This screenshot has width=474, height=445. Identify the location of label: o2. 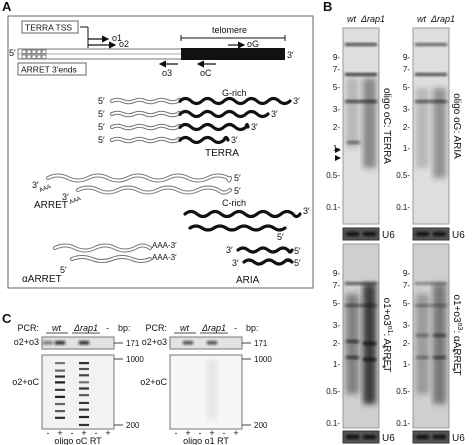
(124, 44).